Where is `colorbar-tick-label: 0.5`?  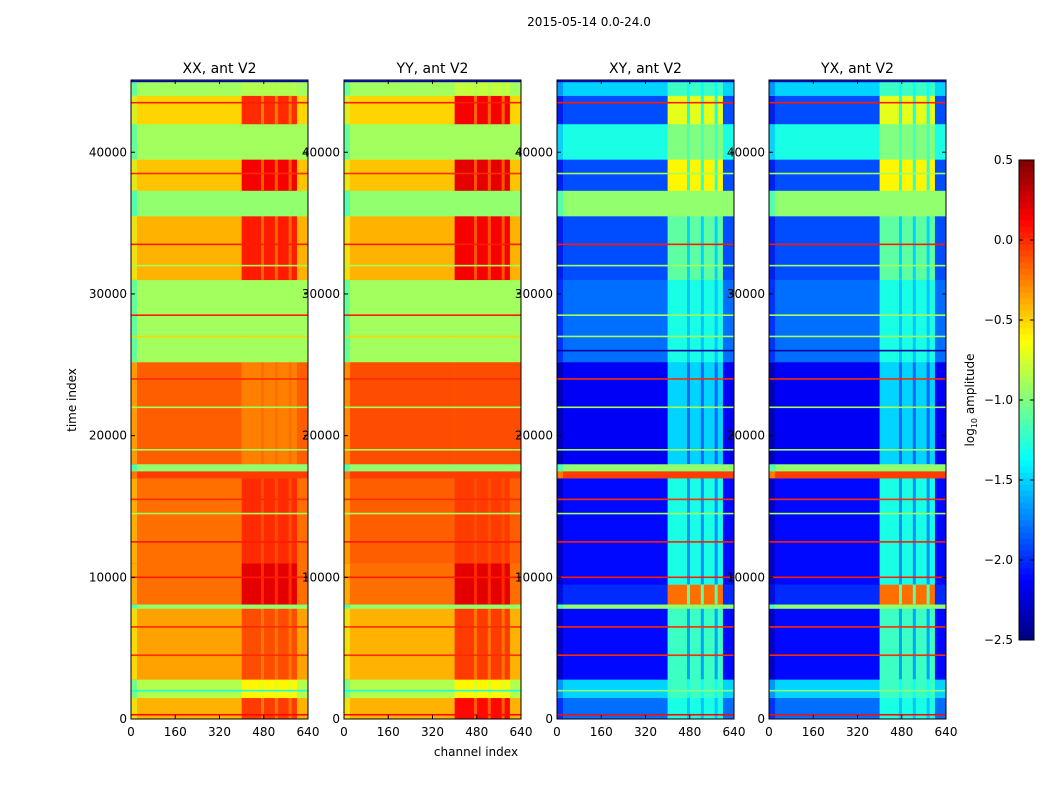 colorbar-tick-label: 0.5 is located at coordinates (1003, 160).